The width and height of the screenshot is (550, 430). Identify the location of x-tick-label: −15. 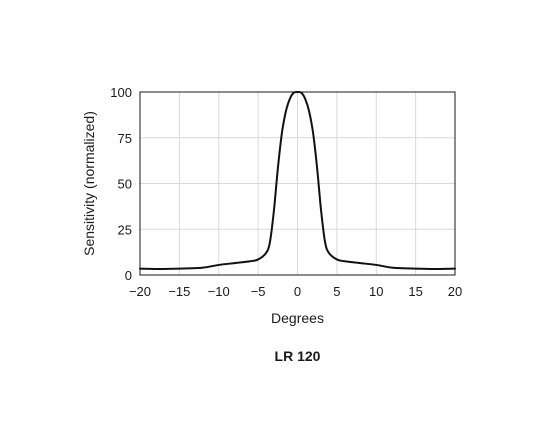
(179, 291).